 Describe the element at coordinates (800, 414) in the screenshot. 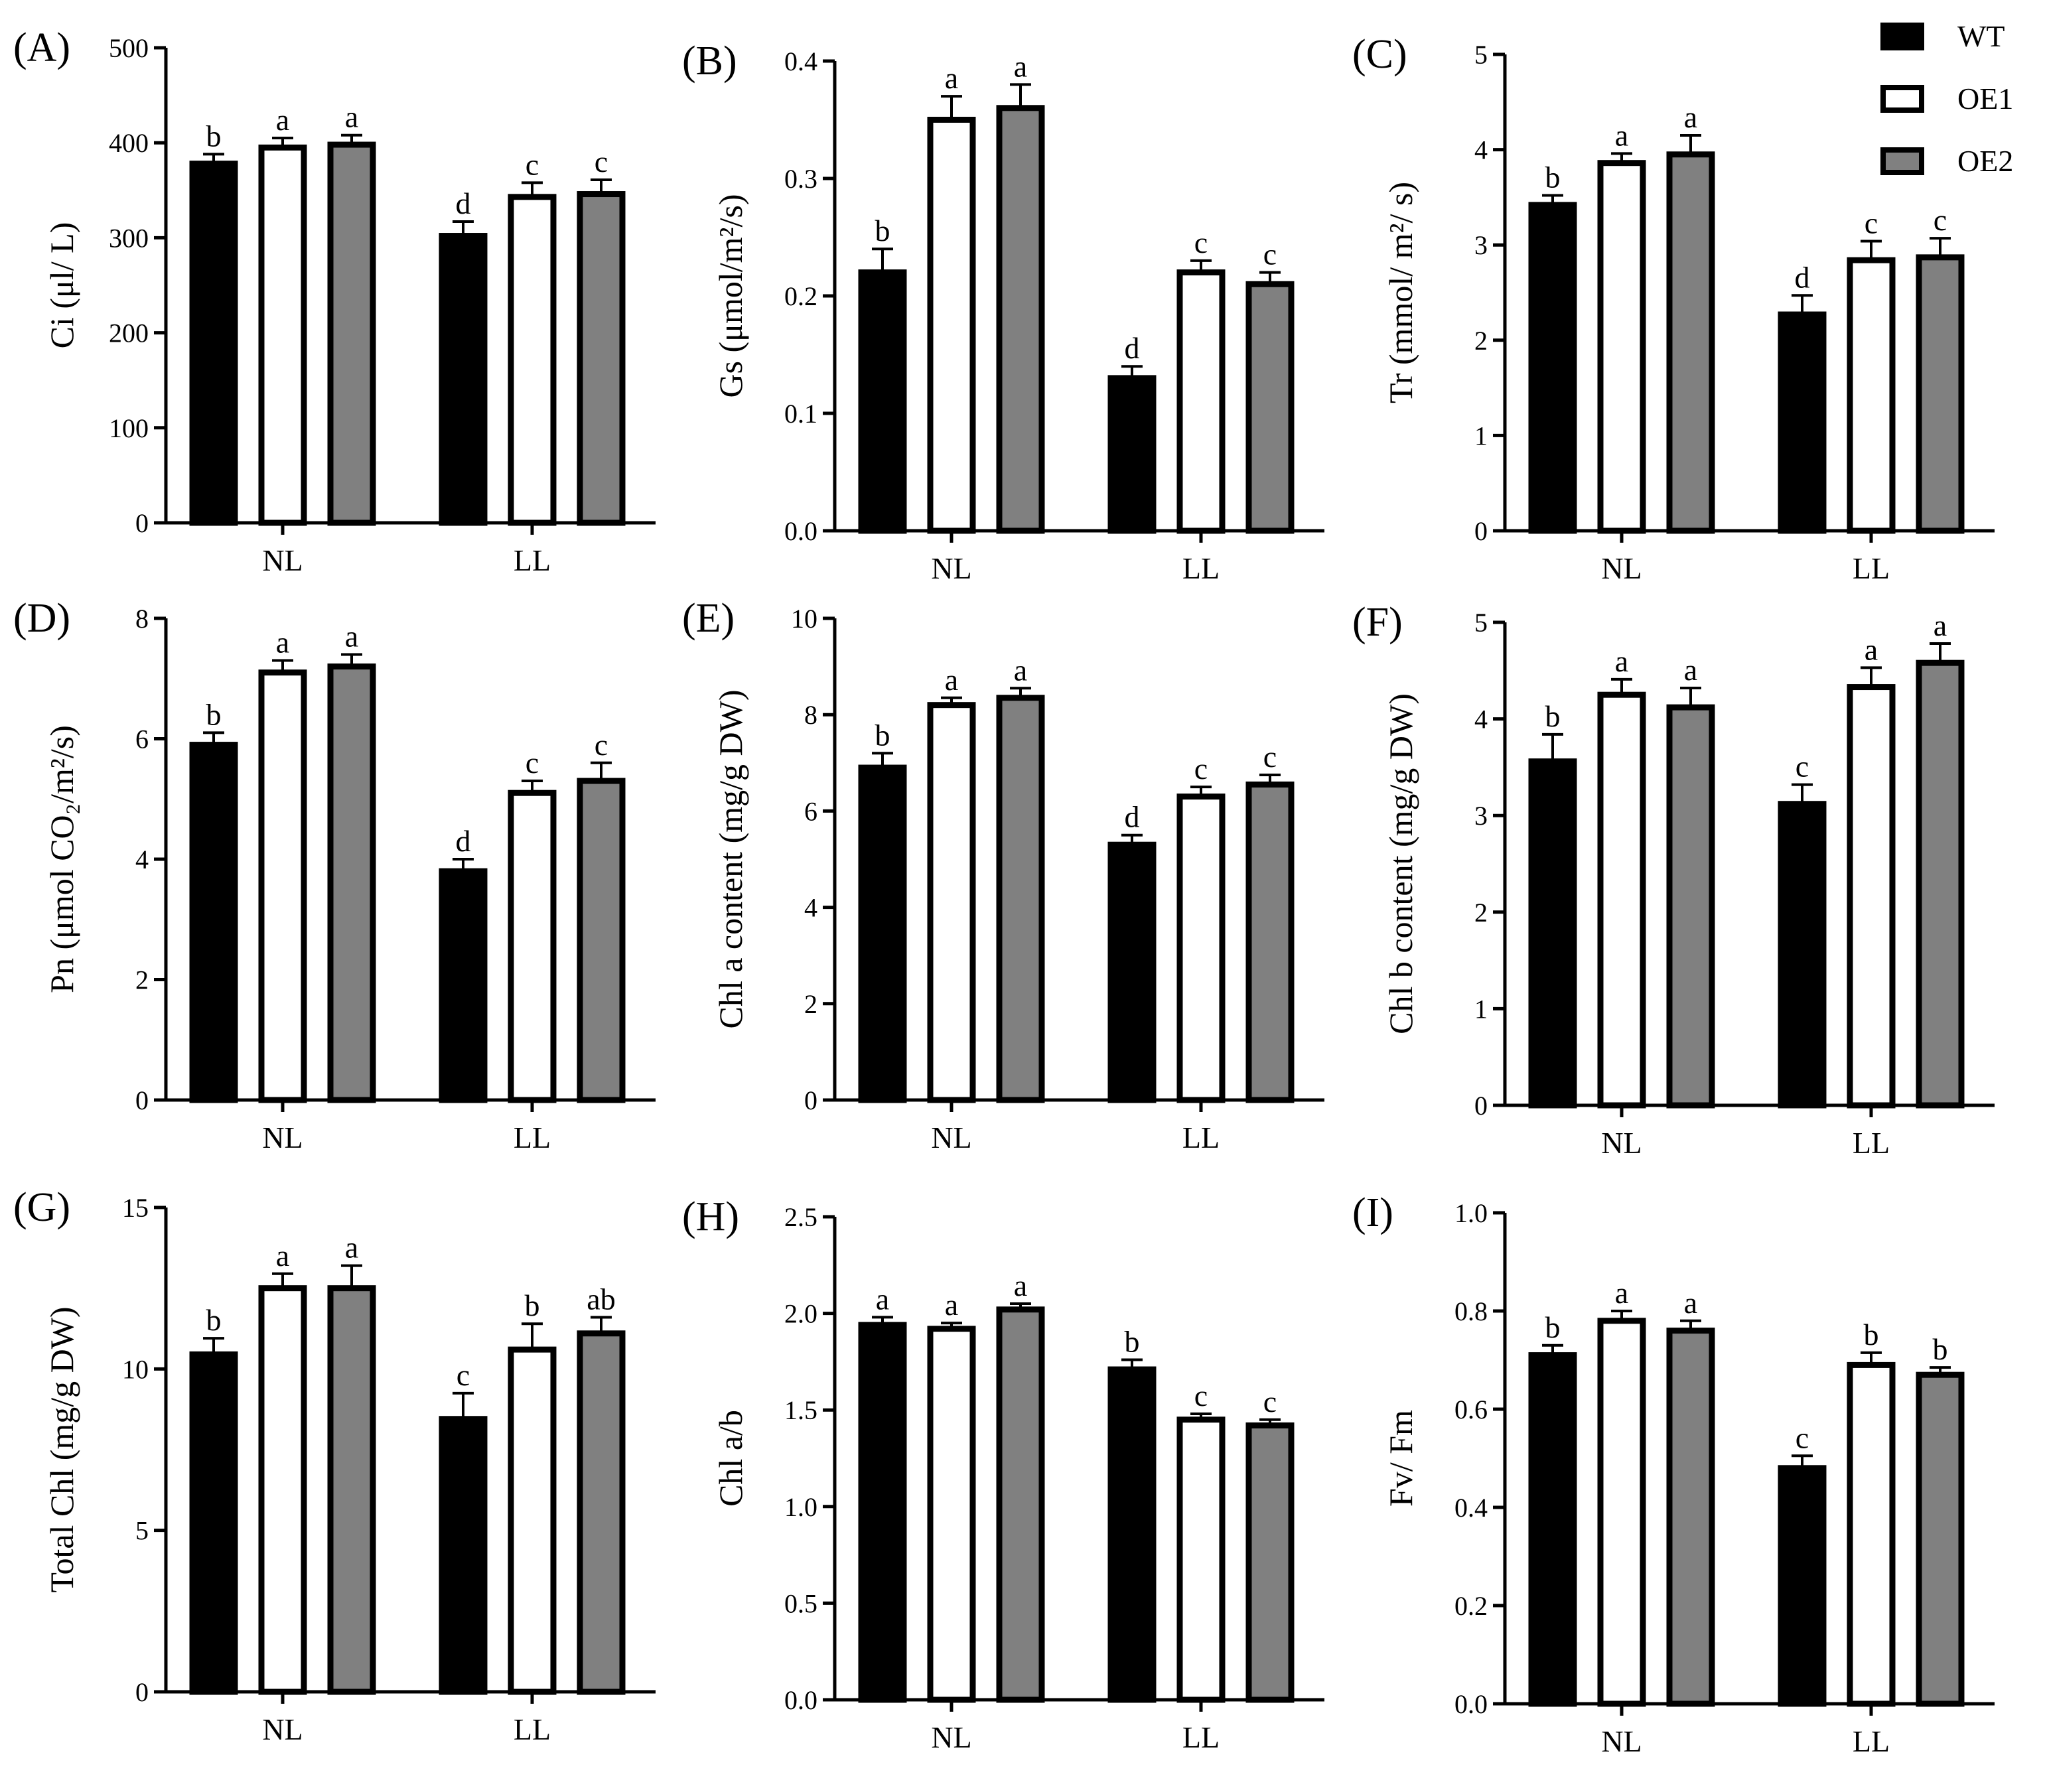

I see `y-tick-label: 0.1` at that location.